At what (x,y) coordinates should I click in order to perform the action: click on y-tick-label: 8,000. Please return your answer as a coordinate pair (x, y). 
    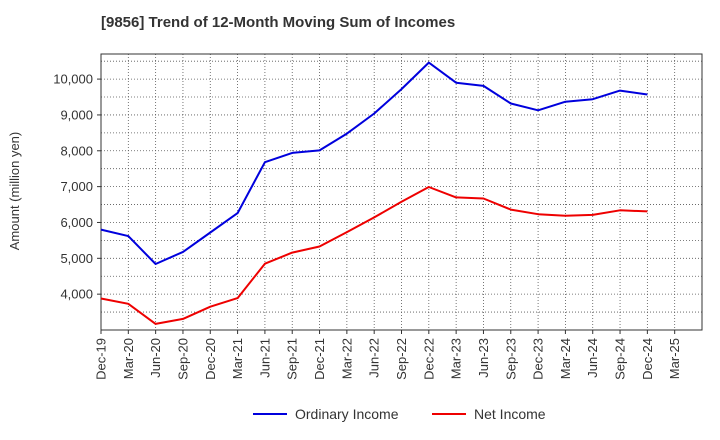
    Looking at the image, I should click on (76, 150).